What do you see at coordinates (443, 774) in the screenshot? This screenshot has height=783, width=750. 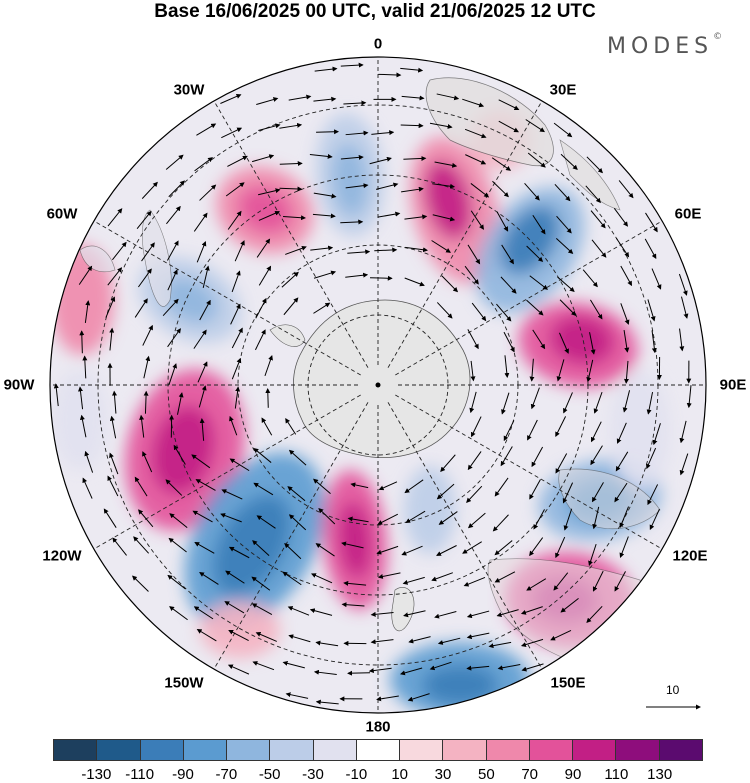 I see `colorbar-tick-label: 30` at bounding box center [443, 774].